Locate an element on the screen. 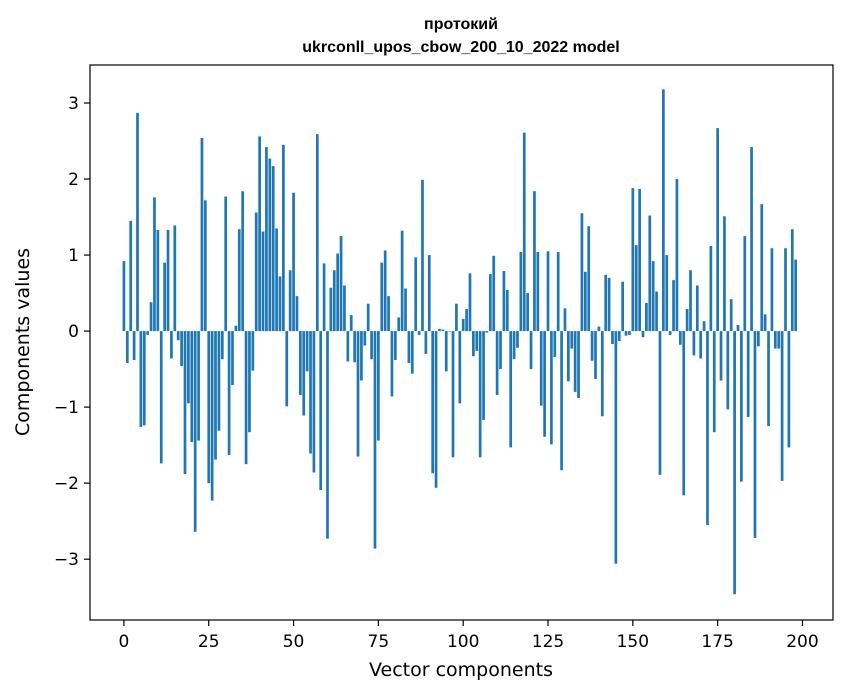 The height and width of the screenshot is (696, 847). x-tick-label: 125 is located at coordinates (548, 642).